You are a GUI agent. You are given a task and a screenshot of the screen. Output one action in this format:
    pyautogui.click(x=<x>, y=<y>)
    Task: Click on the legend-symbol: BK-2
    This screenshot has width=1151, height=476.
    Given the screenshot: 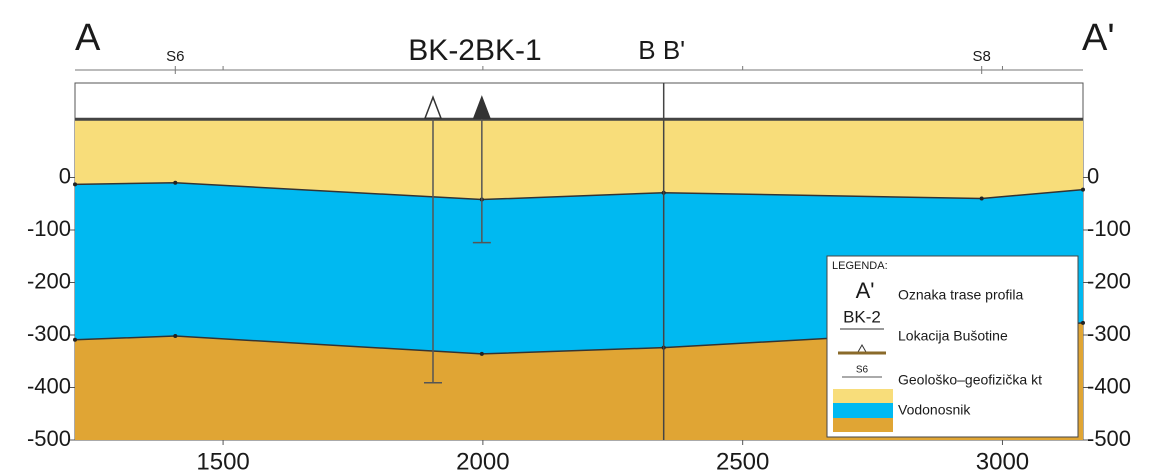 What is the action you would take?
    pyautogui.click(x=862, y=316)
    